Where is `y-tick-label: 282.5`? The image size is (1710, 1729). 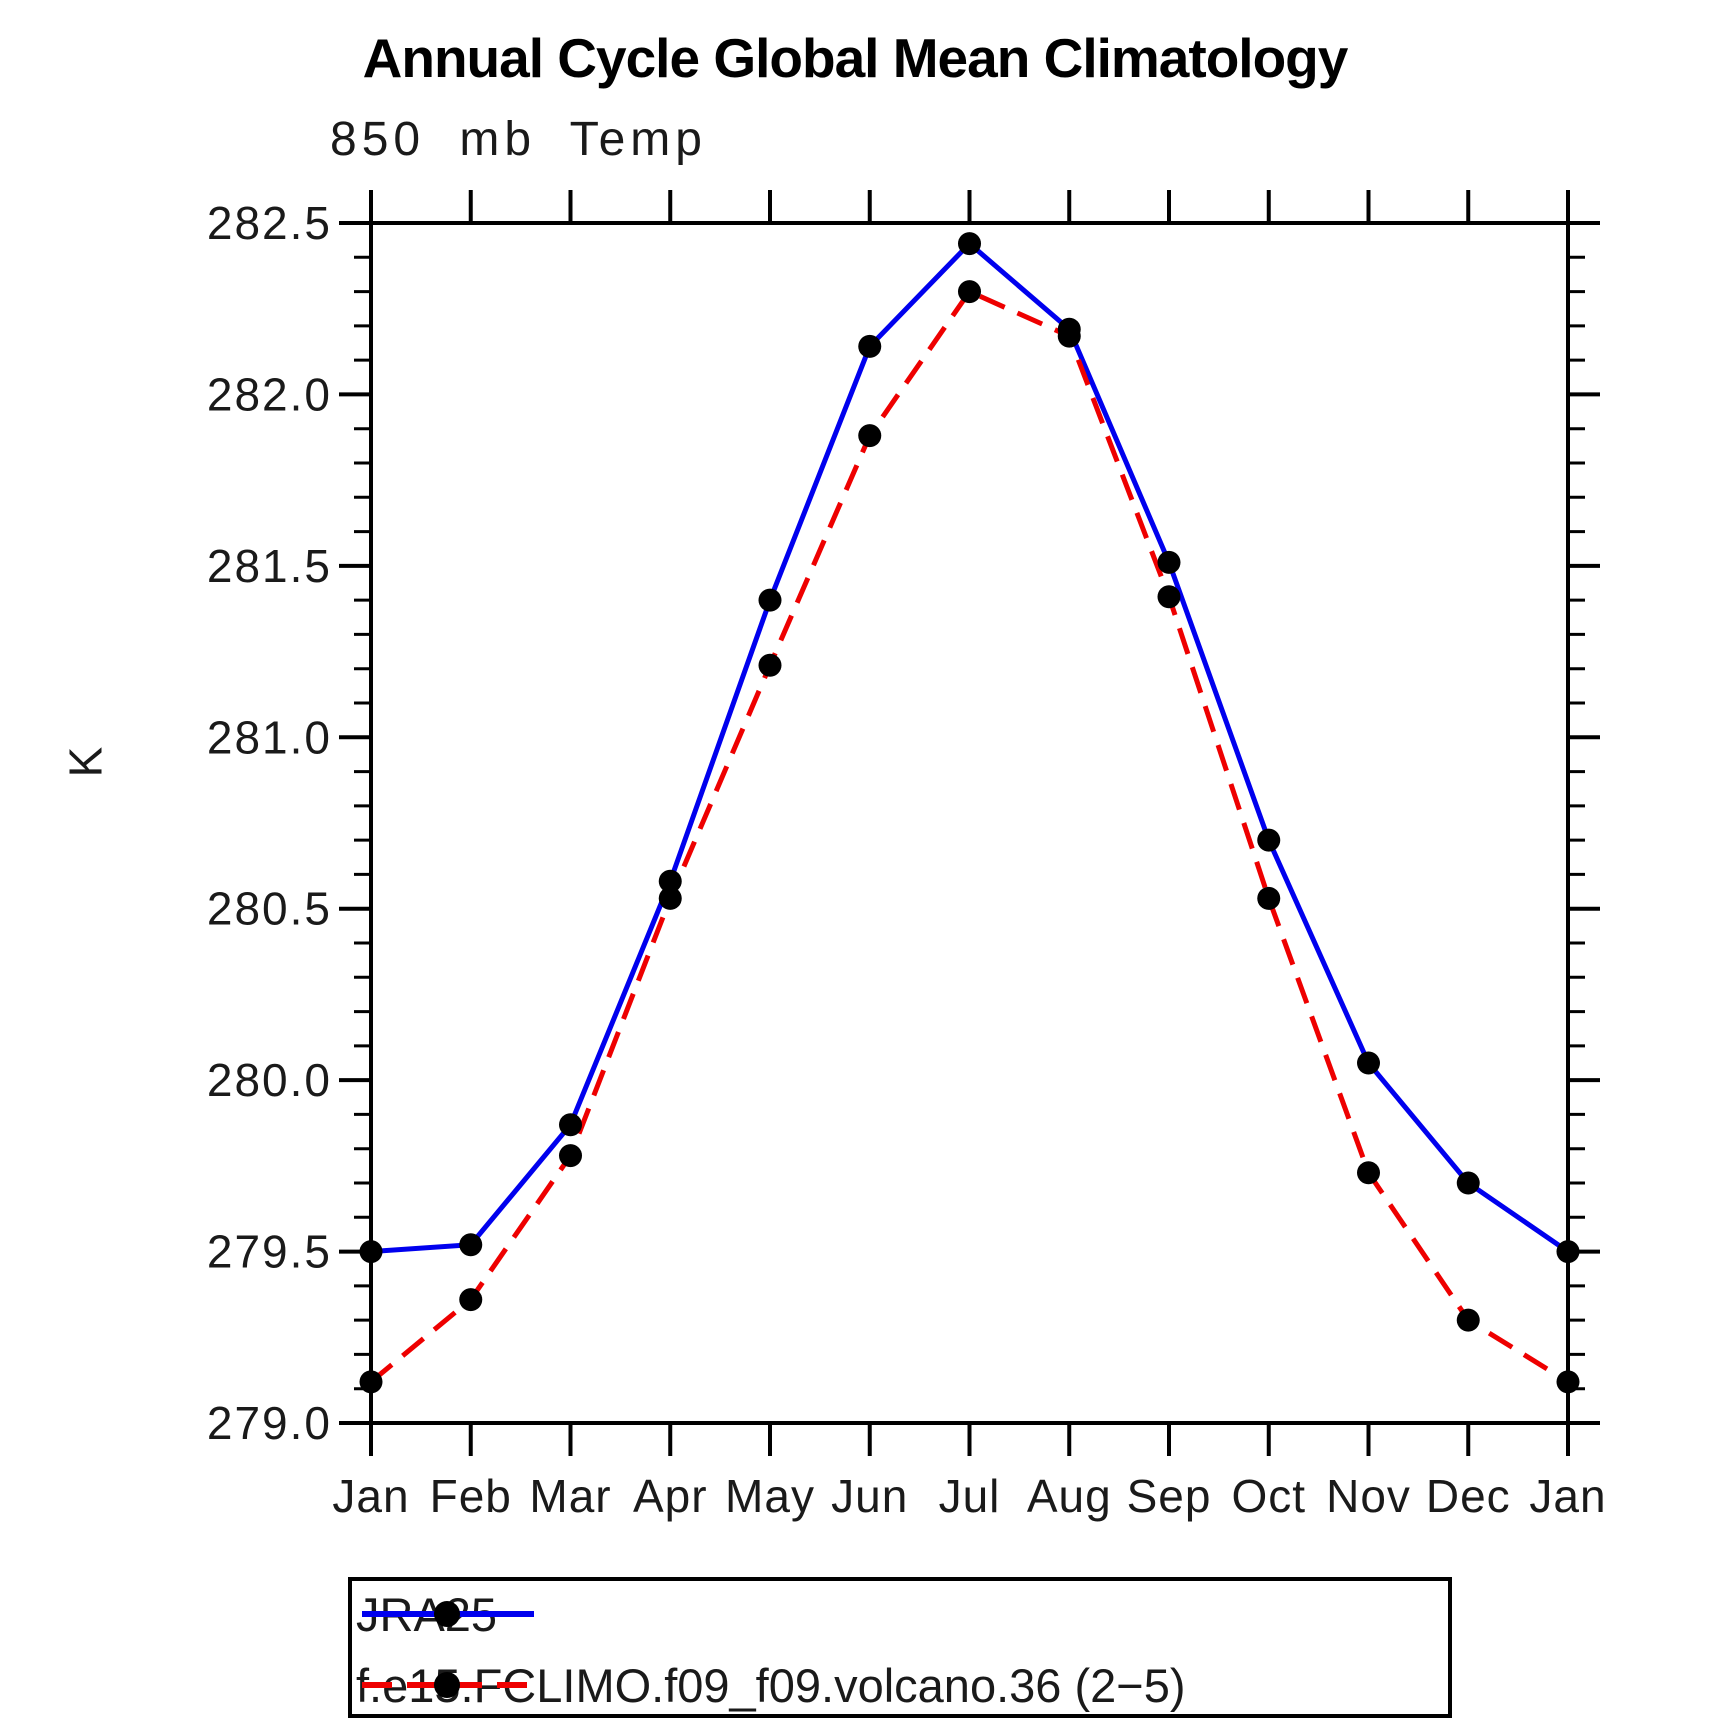
y-tick-label: 282.5 is located at coordinates (269, 223).